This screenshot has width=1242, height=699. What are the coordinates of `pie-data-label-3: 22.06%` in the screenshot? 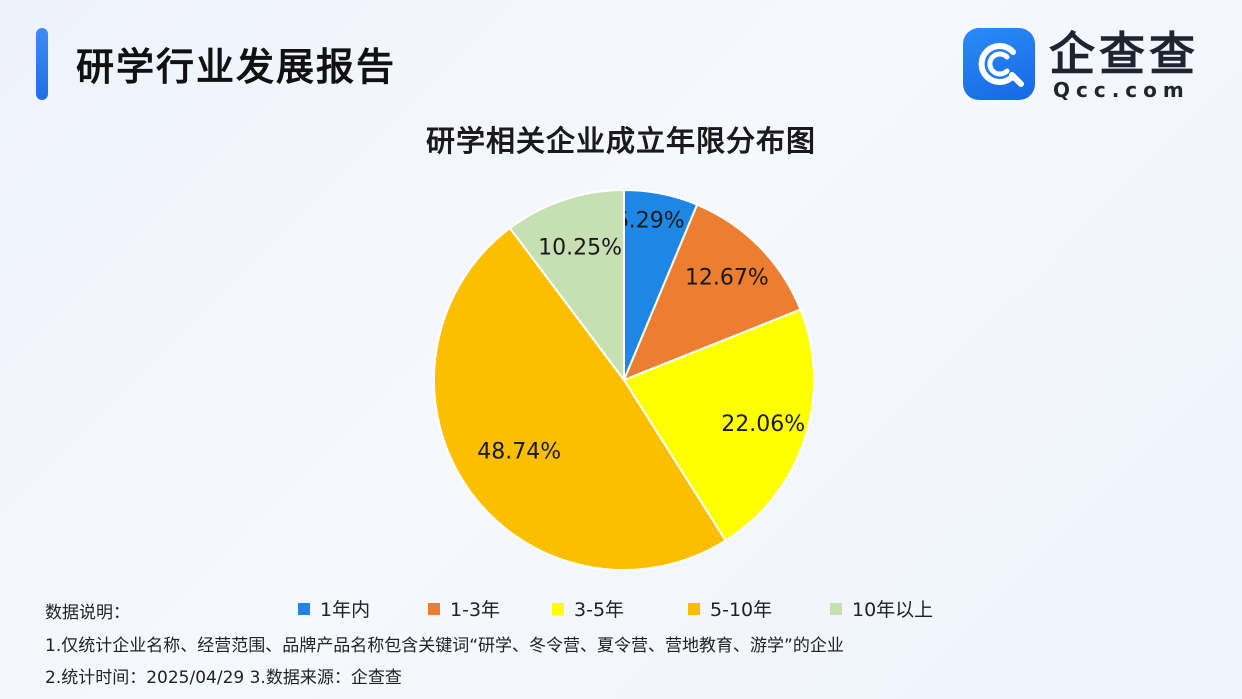 It's located at (763, 424).